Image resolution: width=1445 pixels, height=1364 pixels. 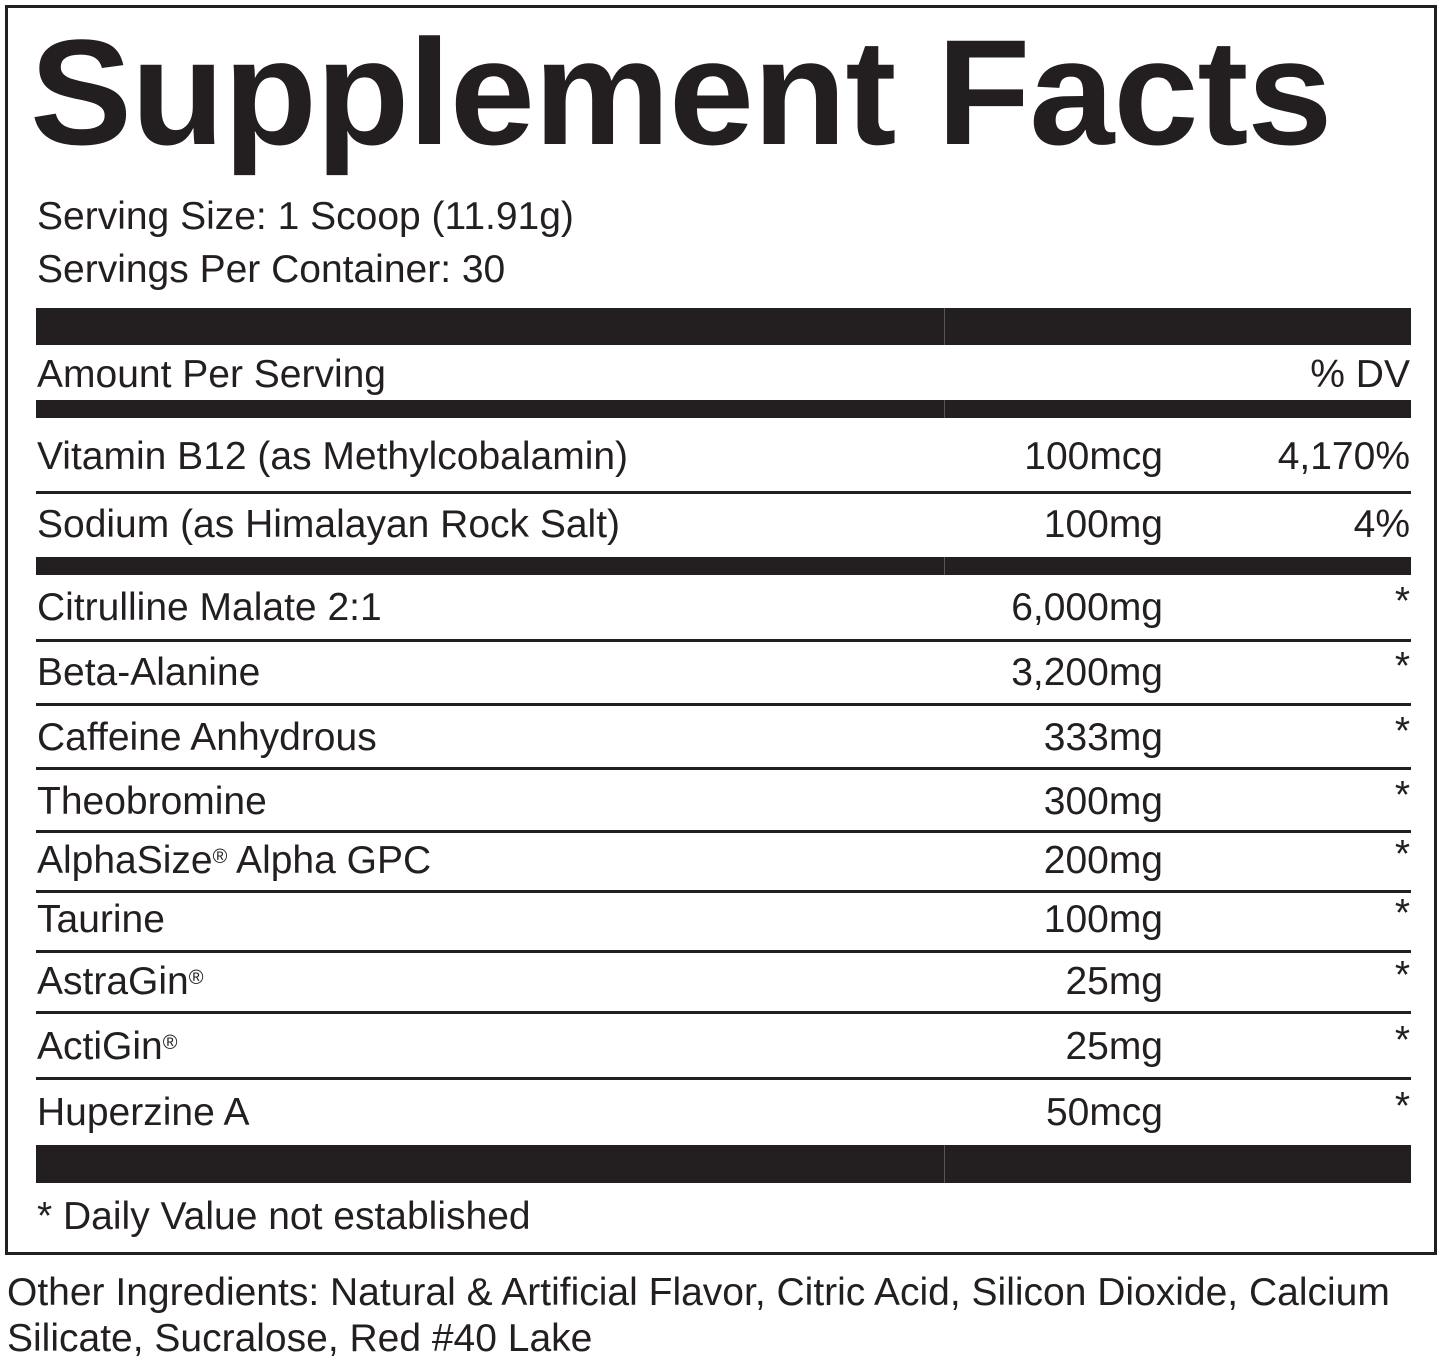 What do you see at coordinates (120, 981) in the screenshot?
I see `nutrient-name: AstraGin®` at bounding box center [120, 981].